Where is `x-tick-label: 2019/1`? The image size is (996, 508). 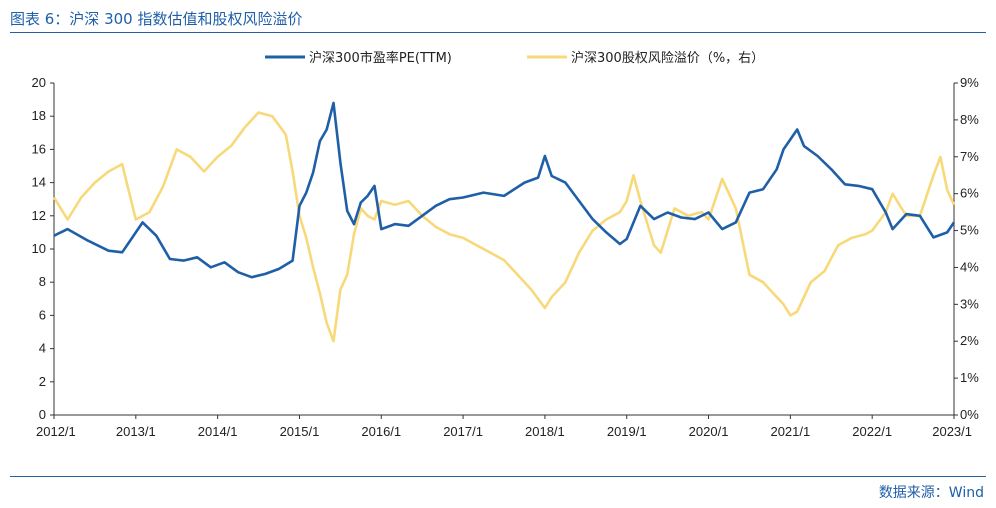 x-tick-label: 2019/1 is located at coordinates (627, 431).